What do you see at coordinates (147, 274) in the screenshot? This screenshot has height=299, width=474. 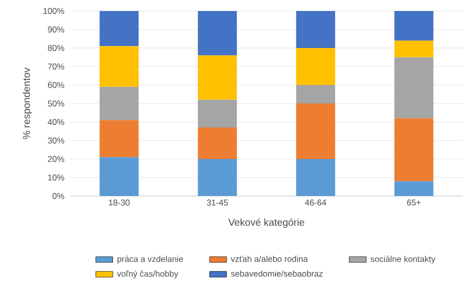 I see `legend-label: voľný čas/hobby` at bounding box center [147, 274].